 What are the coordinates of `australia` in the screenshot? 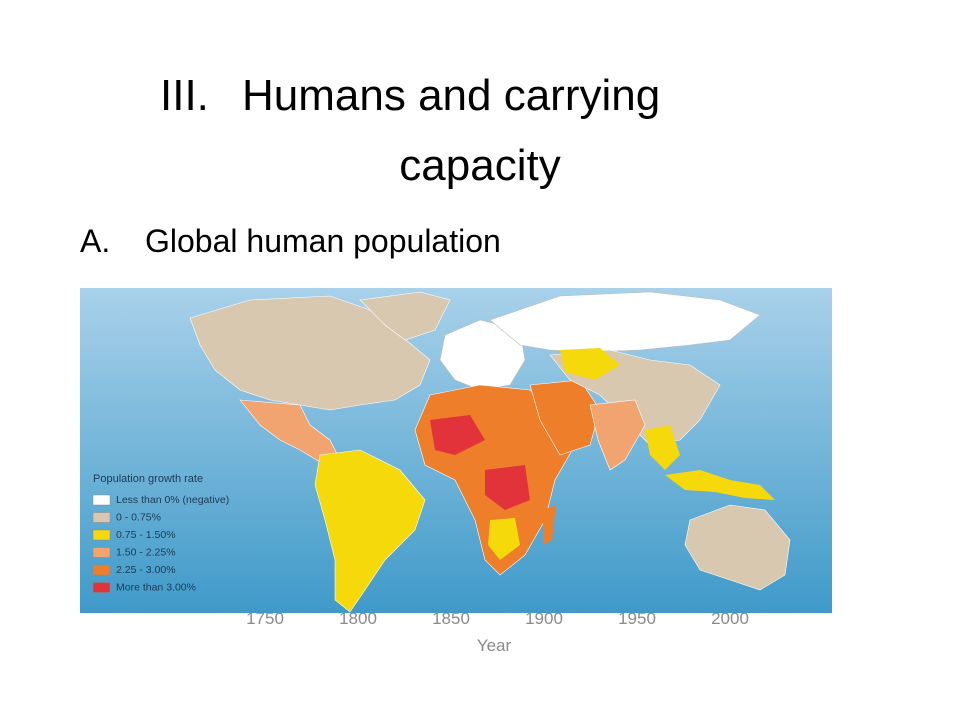 It's located at (737, 547).